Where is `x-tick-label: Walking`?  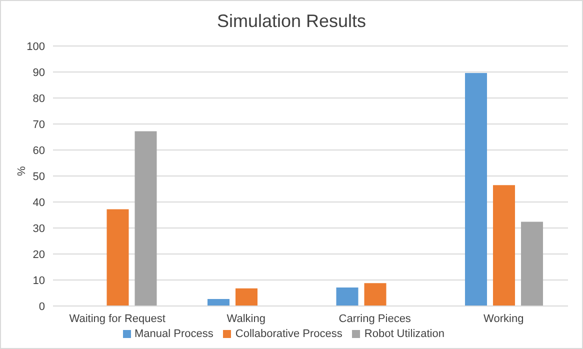 x-tick-label: Walking is located at coordinates (246, 318).